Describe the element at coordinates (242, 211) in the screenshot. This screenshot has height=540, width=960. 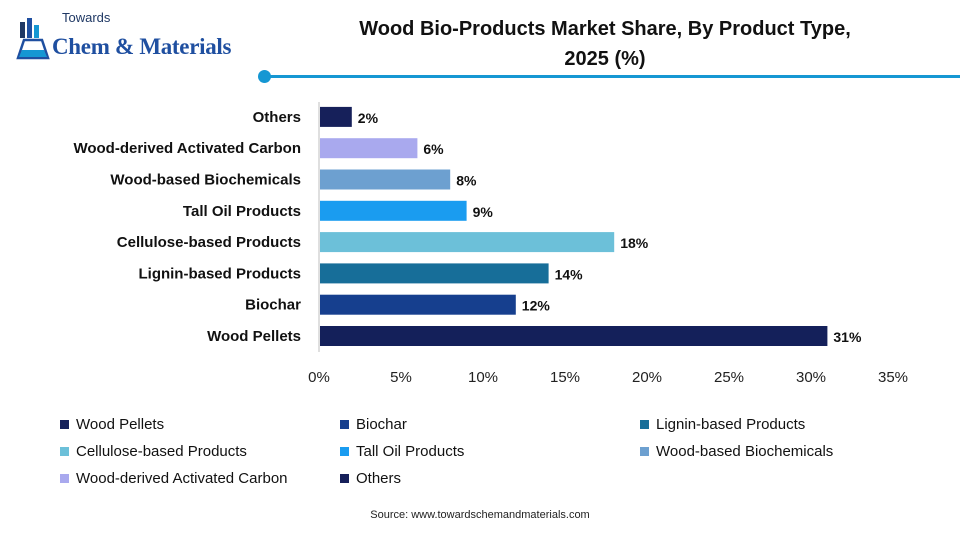
I see `category-label-tall-oil-products: Tall Oil Products` at that location.